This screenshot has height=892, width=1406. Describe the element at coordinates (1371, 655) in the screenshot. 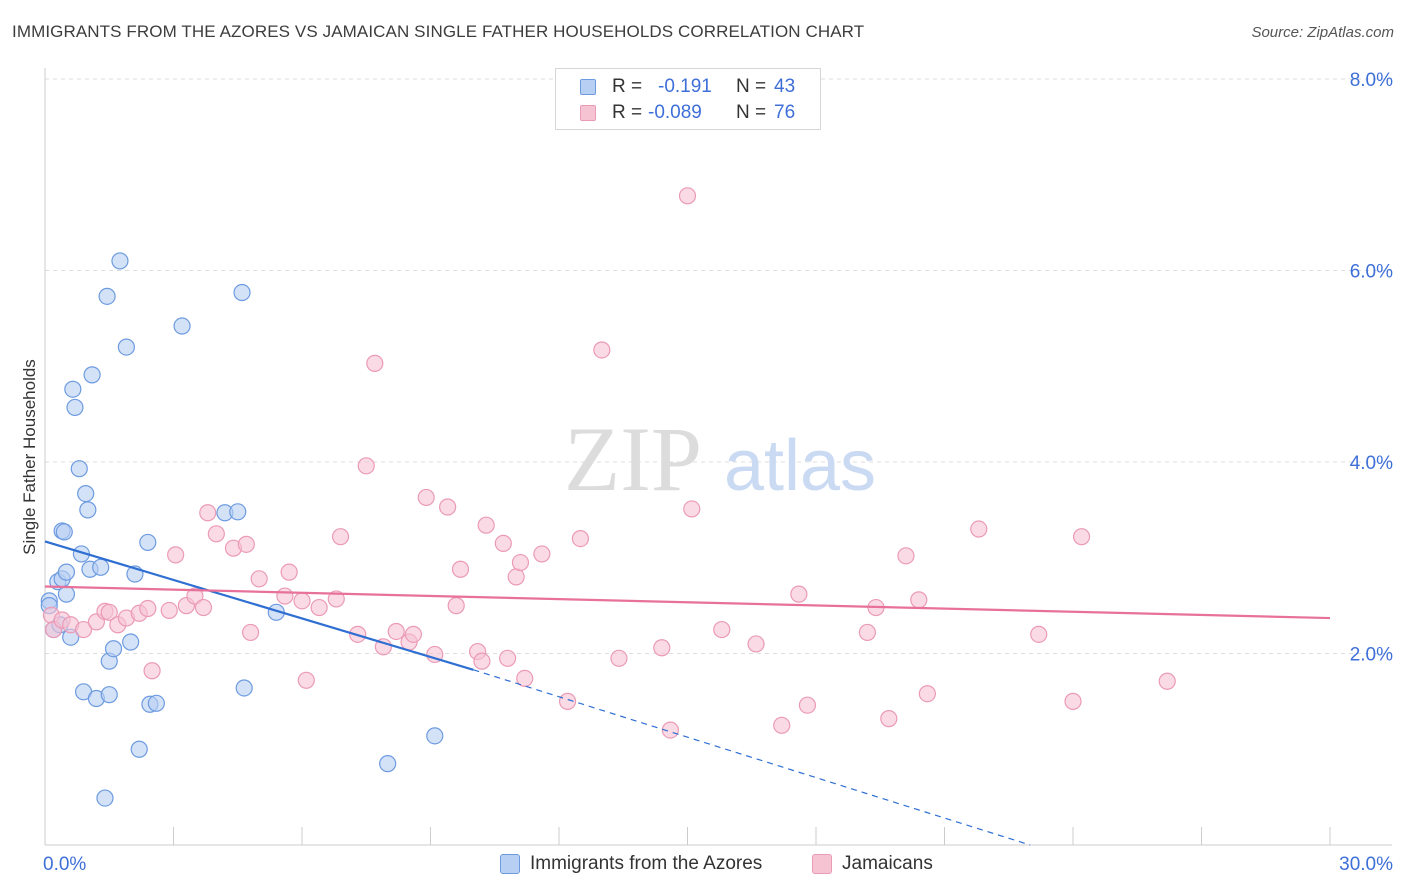

I see `y-tick-label: 2.0%` at that location.